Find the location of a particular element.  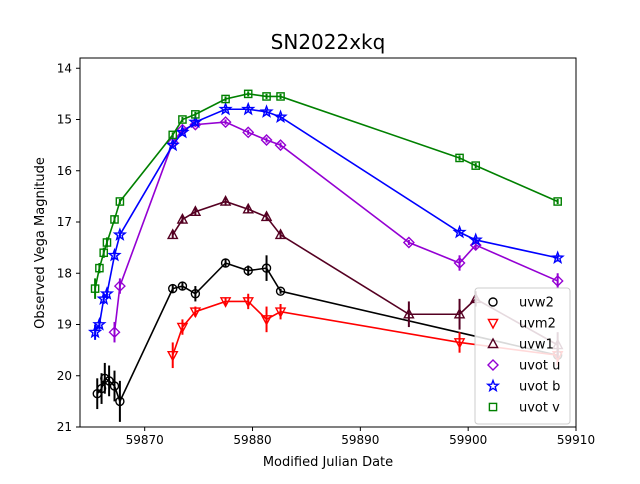

legend-item: uvw2 is located at coordinates (521, 303).